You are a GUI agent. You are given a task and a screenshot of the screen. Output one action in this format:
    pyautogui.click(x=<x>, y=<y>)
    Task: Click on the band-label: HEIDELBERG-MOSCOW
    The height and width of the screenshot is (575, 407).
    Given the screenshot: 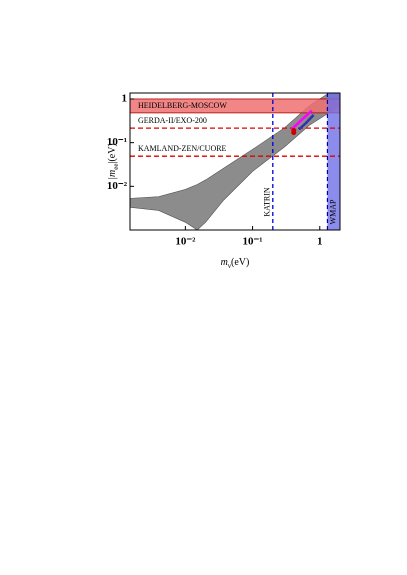 What is the action you would take?
    pyautogui.click(x=182, y=105)
    